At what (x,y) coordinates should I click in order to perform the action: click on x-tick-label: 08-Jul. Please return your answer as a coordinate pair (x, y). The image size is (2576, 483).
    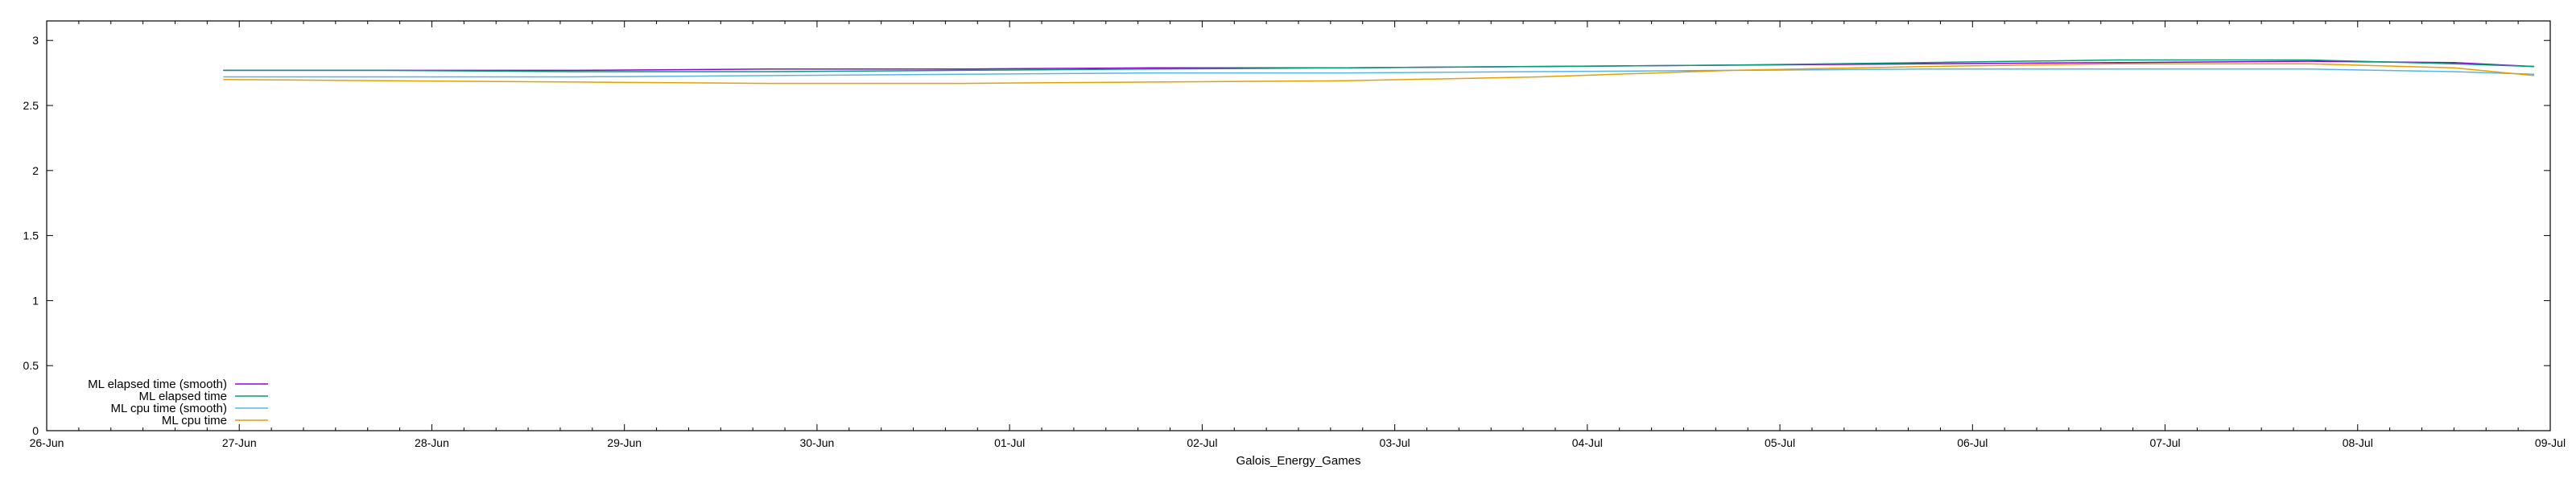
    Looking at the image, I should click on (2358, 442).